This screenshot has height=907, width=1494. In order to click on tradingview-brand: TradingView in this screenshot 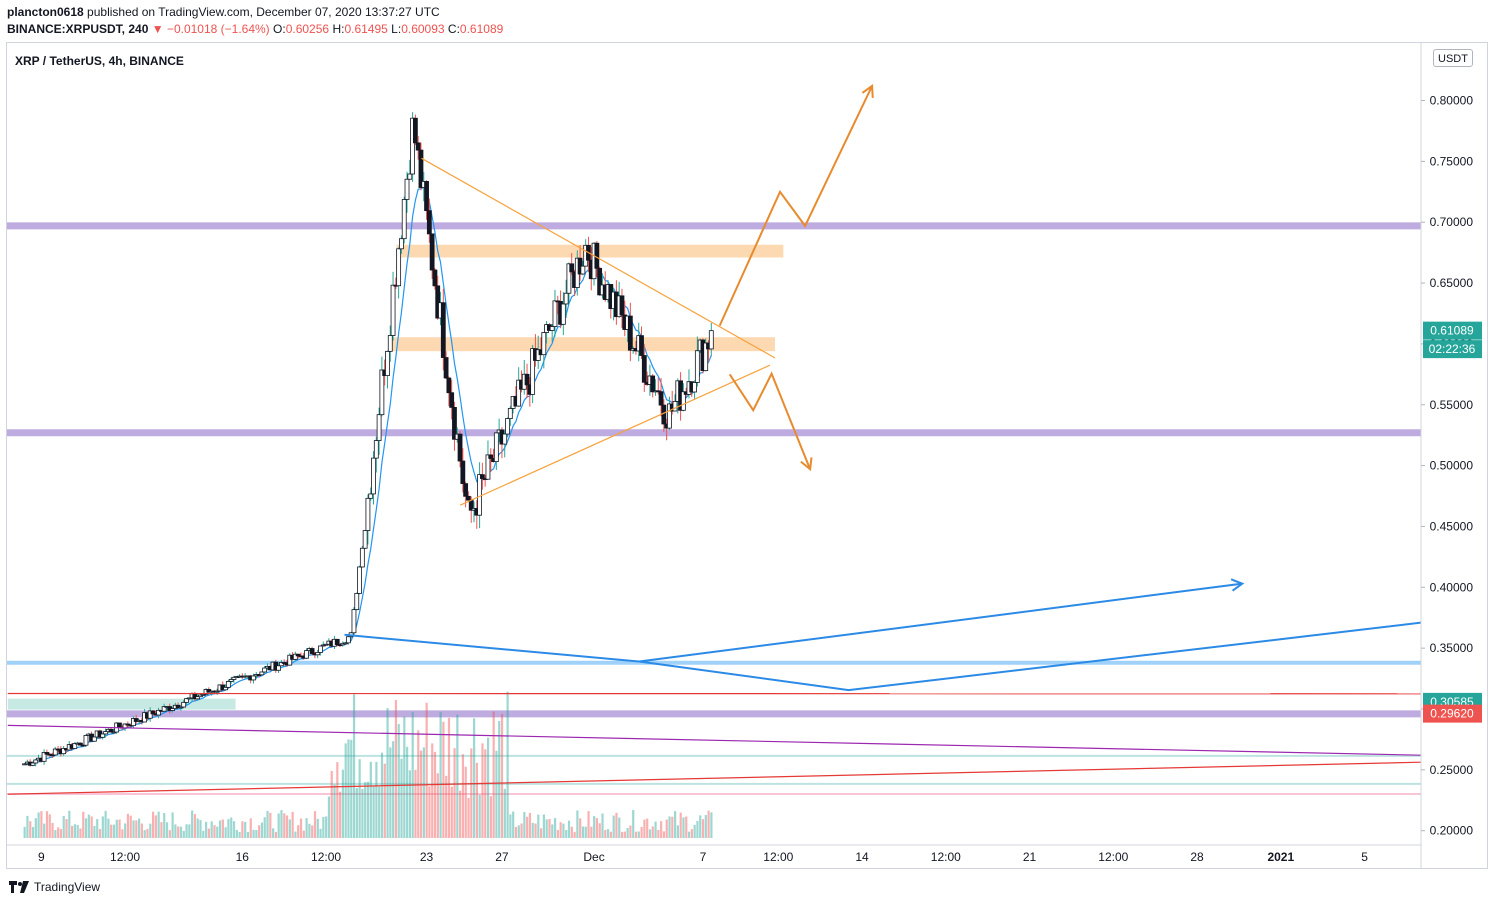, I will do `click(54, 887)`.